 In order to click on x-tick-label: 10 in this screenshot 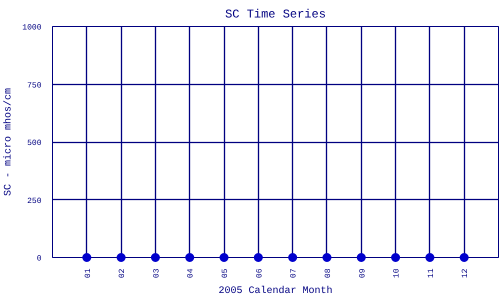, I will do `click(397, 273)`.